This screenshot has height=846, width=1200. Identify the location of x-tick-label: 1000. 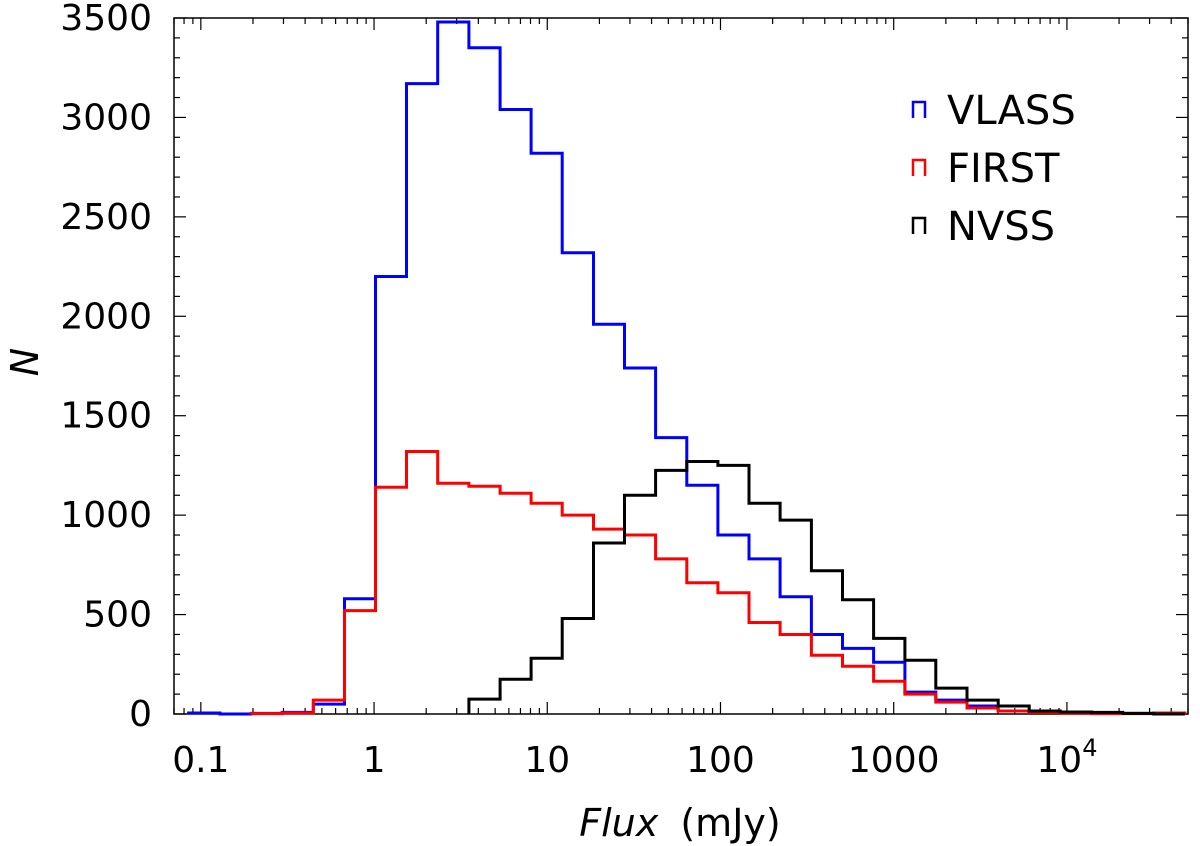
(894, 760).